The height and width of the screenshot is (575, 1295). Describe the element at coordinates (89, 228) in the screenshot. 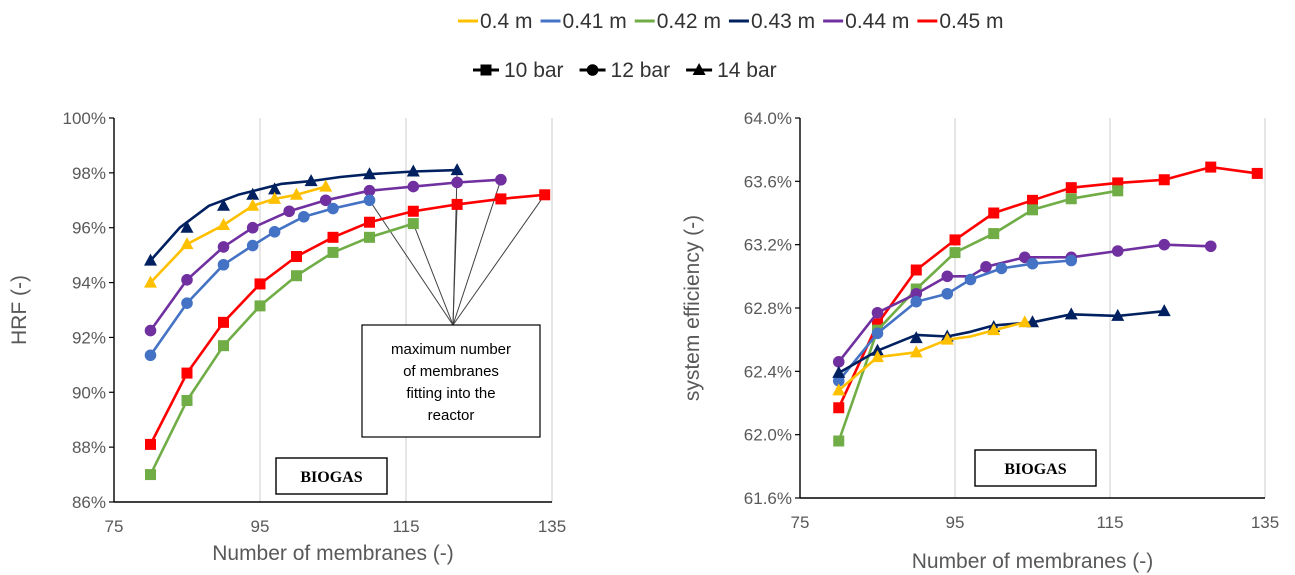

I see `y-tick-label: 96%` at that location.